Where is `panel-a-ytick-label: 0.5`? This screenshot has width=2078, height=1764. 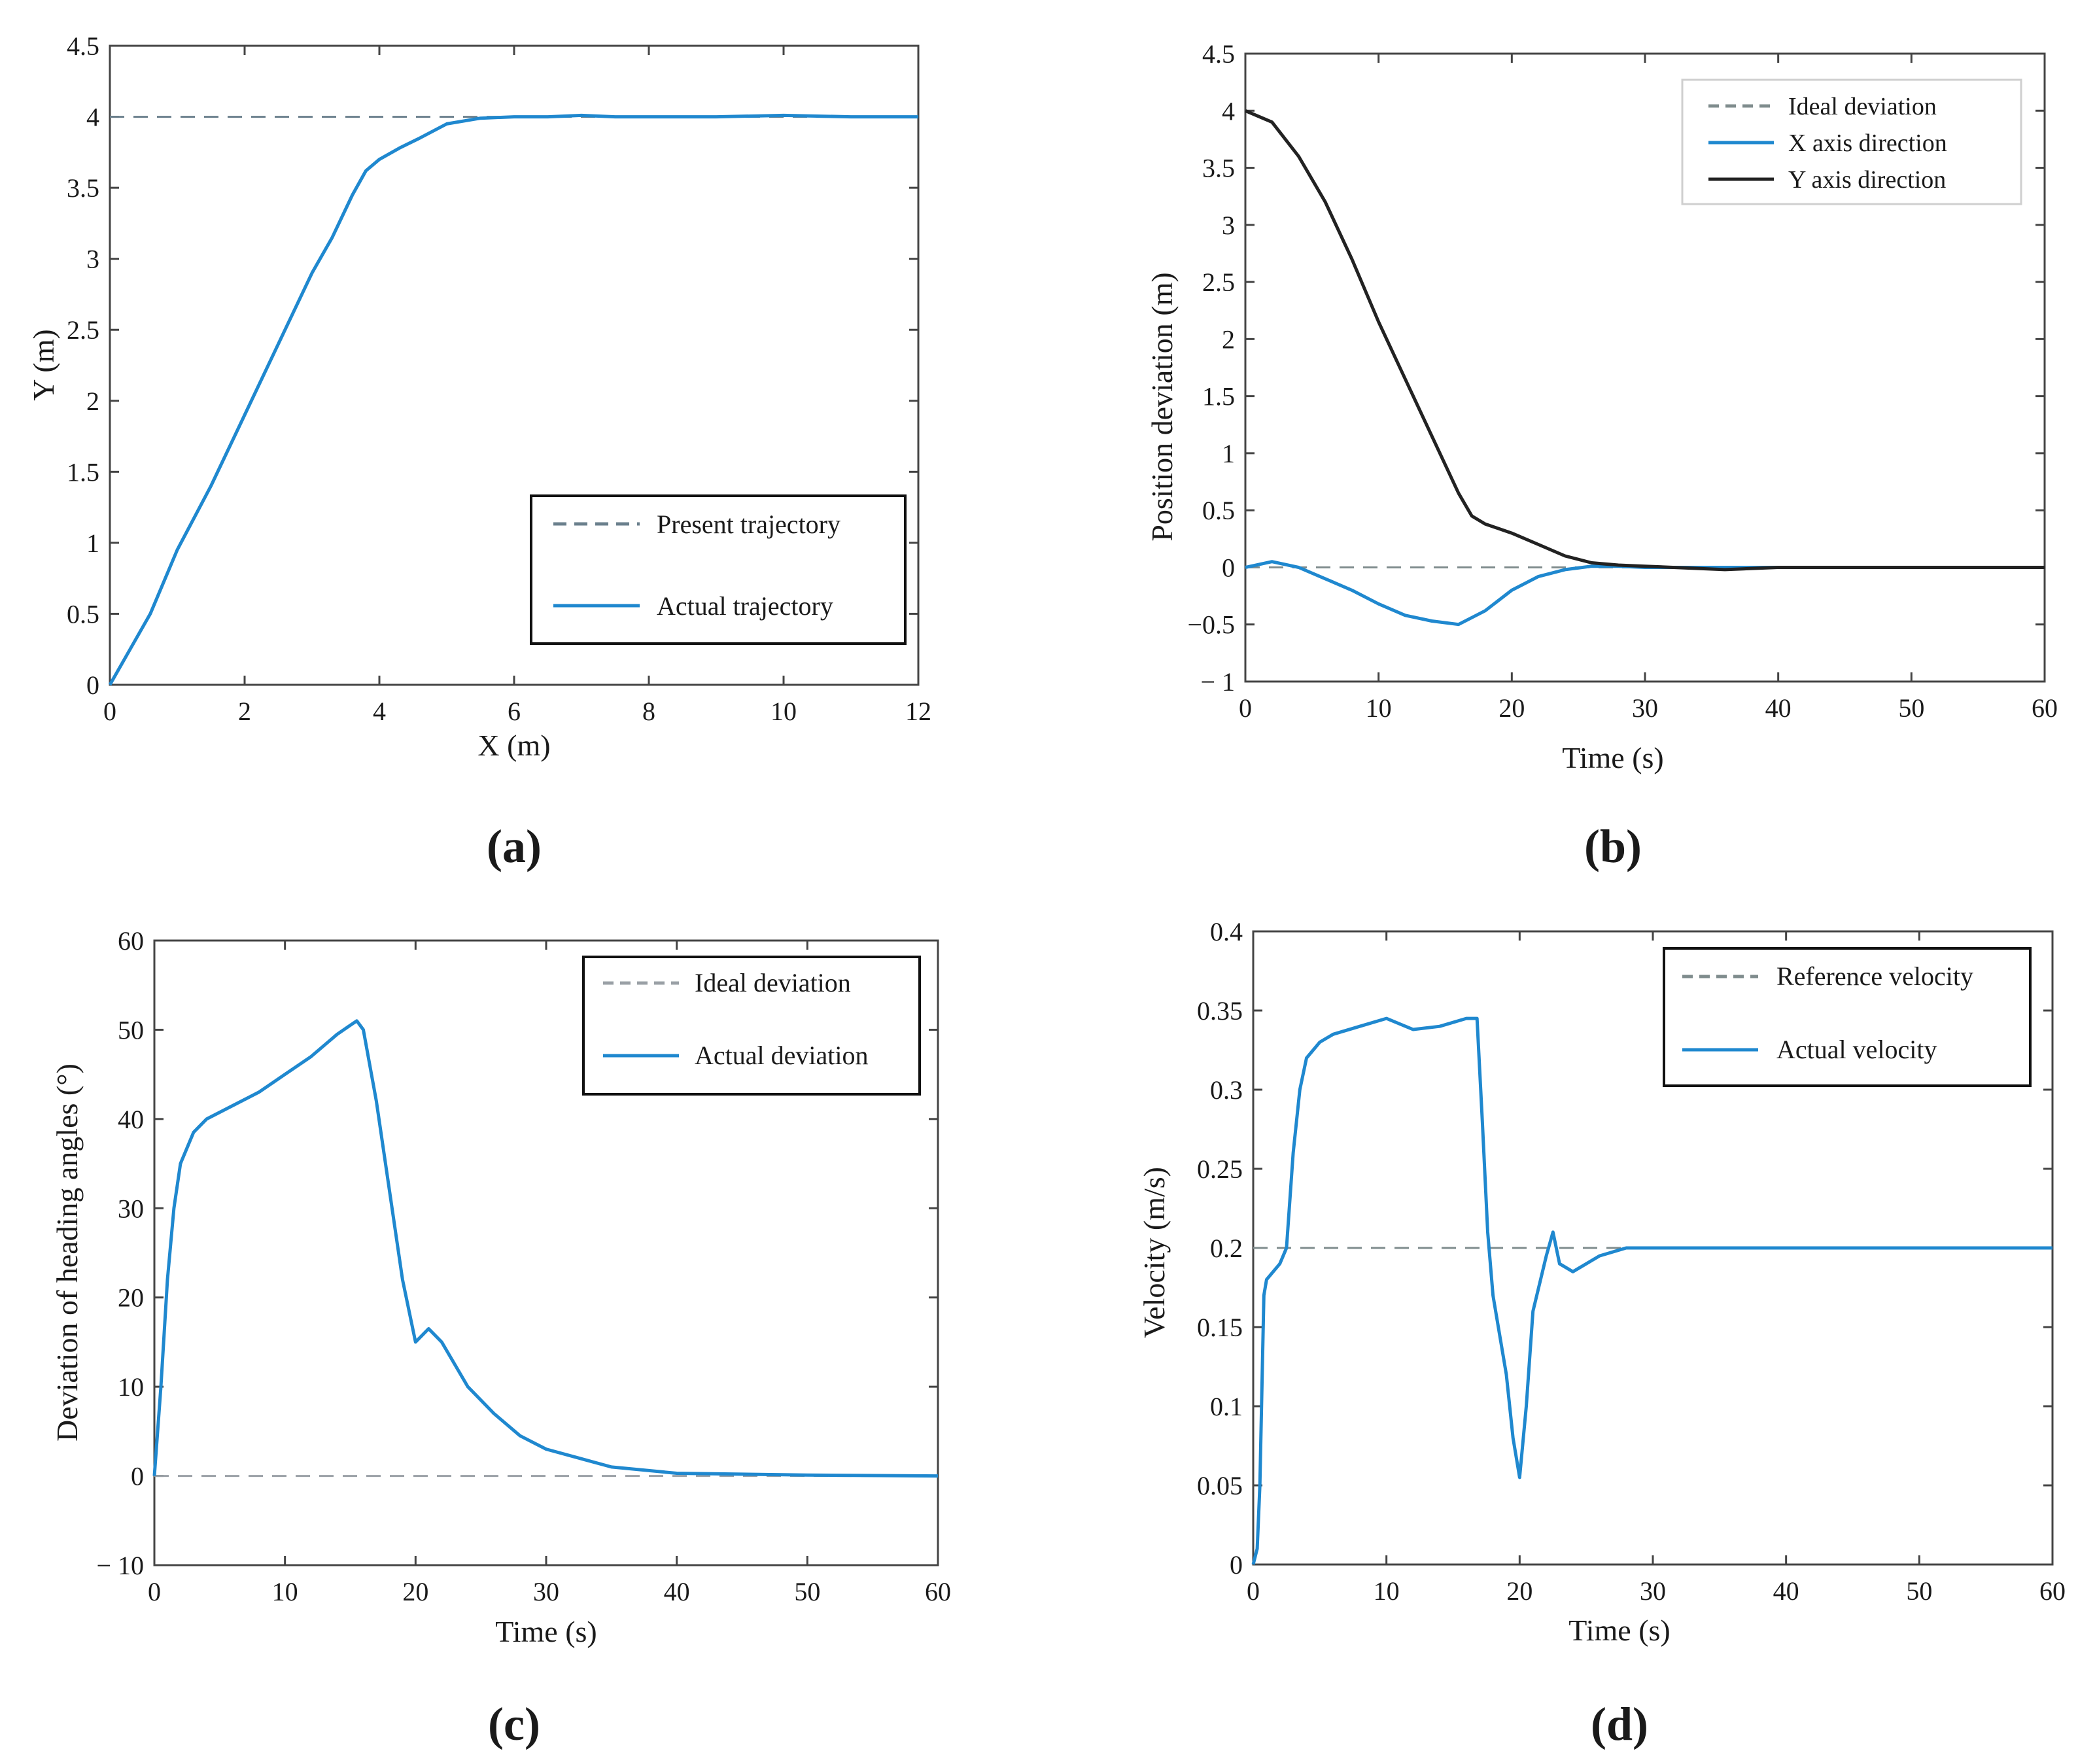 panel-a-ytick-label: 0.5 is located at coordinates (83, 614).